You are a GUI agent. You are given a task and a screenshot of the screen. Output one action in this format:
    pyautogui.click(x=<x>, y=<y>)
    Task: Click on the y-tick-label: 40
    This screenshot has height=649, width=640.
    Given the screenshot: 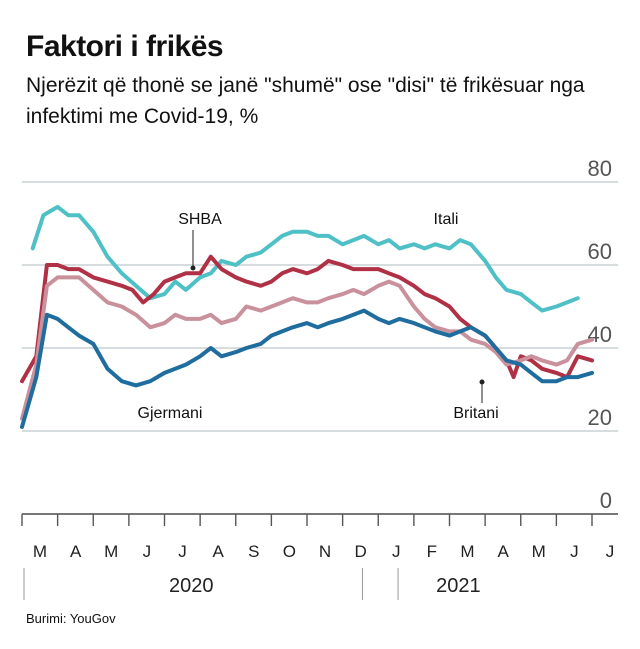 What is the action you would take?
    pyautogui.click(x=600, y=334)
    